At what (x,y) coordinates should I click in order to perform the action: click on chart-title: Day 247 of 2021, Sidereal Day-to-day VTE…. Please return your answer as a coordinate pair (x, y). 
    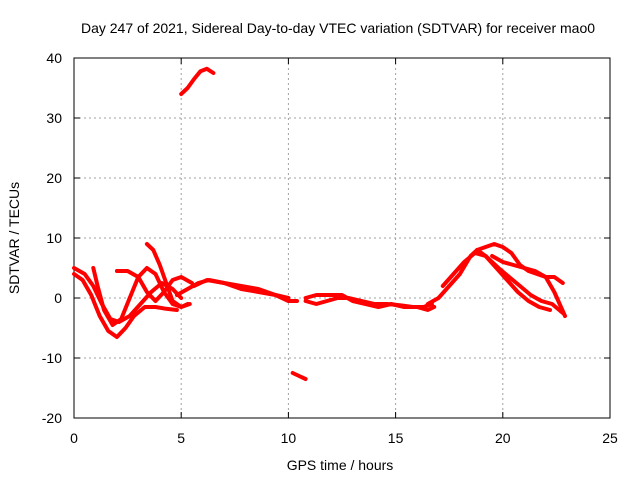
    Looking at the image, I should click on (338, 28).